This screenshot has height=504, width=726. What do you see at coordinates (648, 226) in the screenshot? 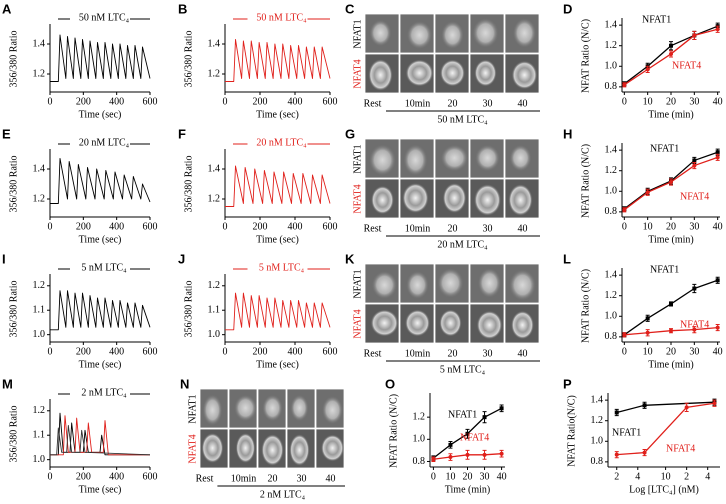
I see `x-tick-label: 10` at bounding box center [648, 226].